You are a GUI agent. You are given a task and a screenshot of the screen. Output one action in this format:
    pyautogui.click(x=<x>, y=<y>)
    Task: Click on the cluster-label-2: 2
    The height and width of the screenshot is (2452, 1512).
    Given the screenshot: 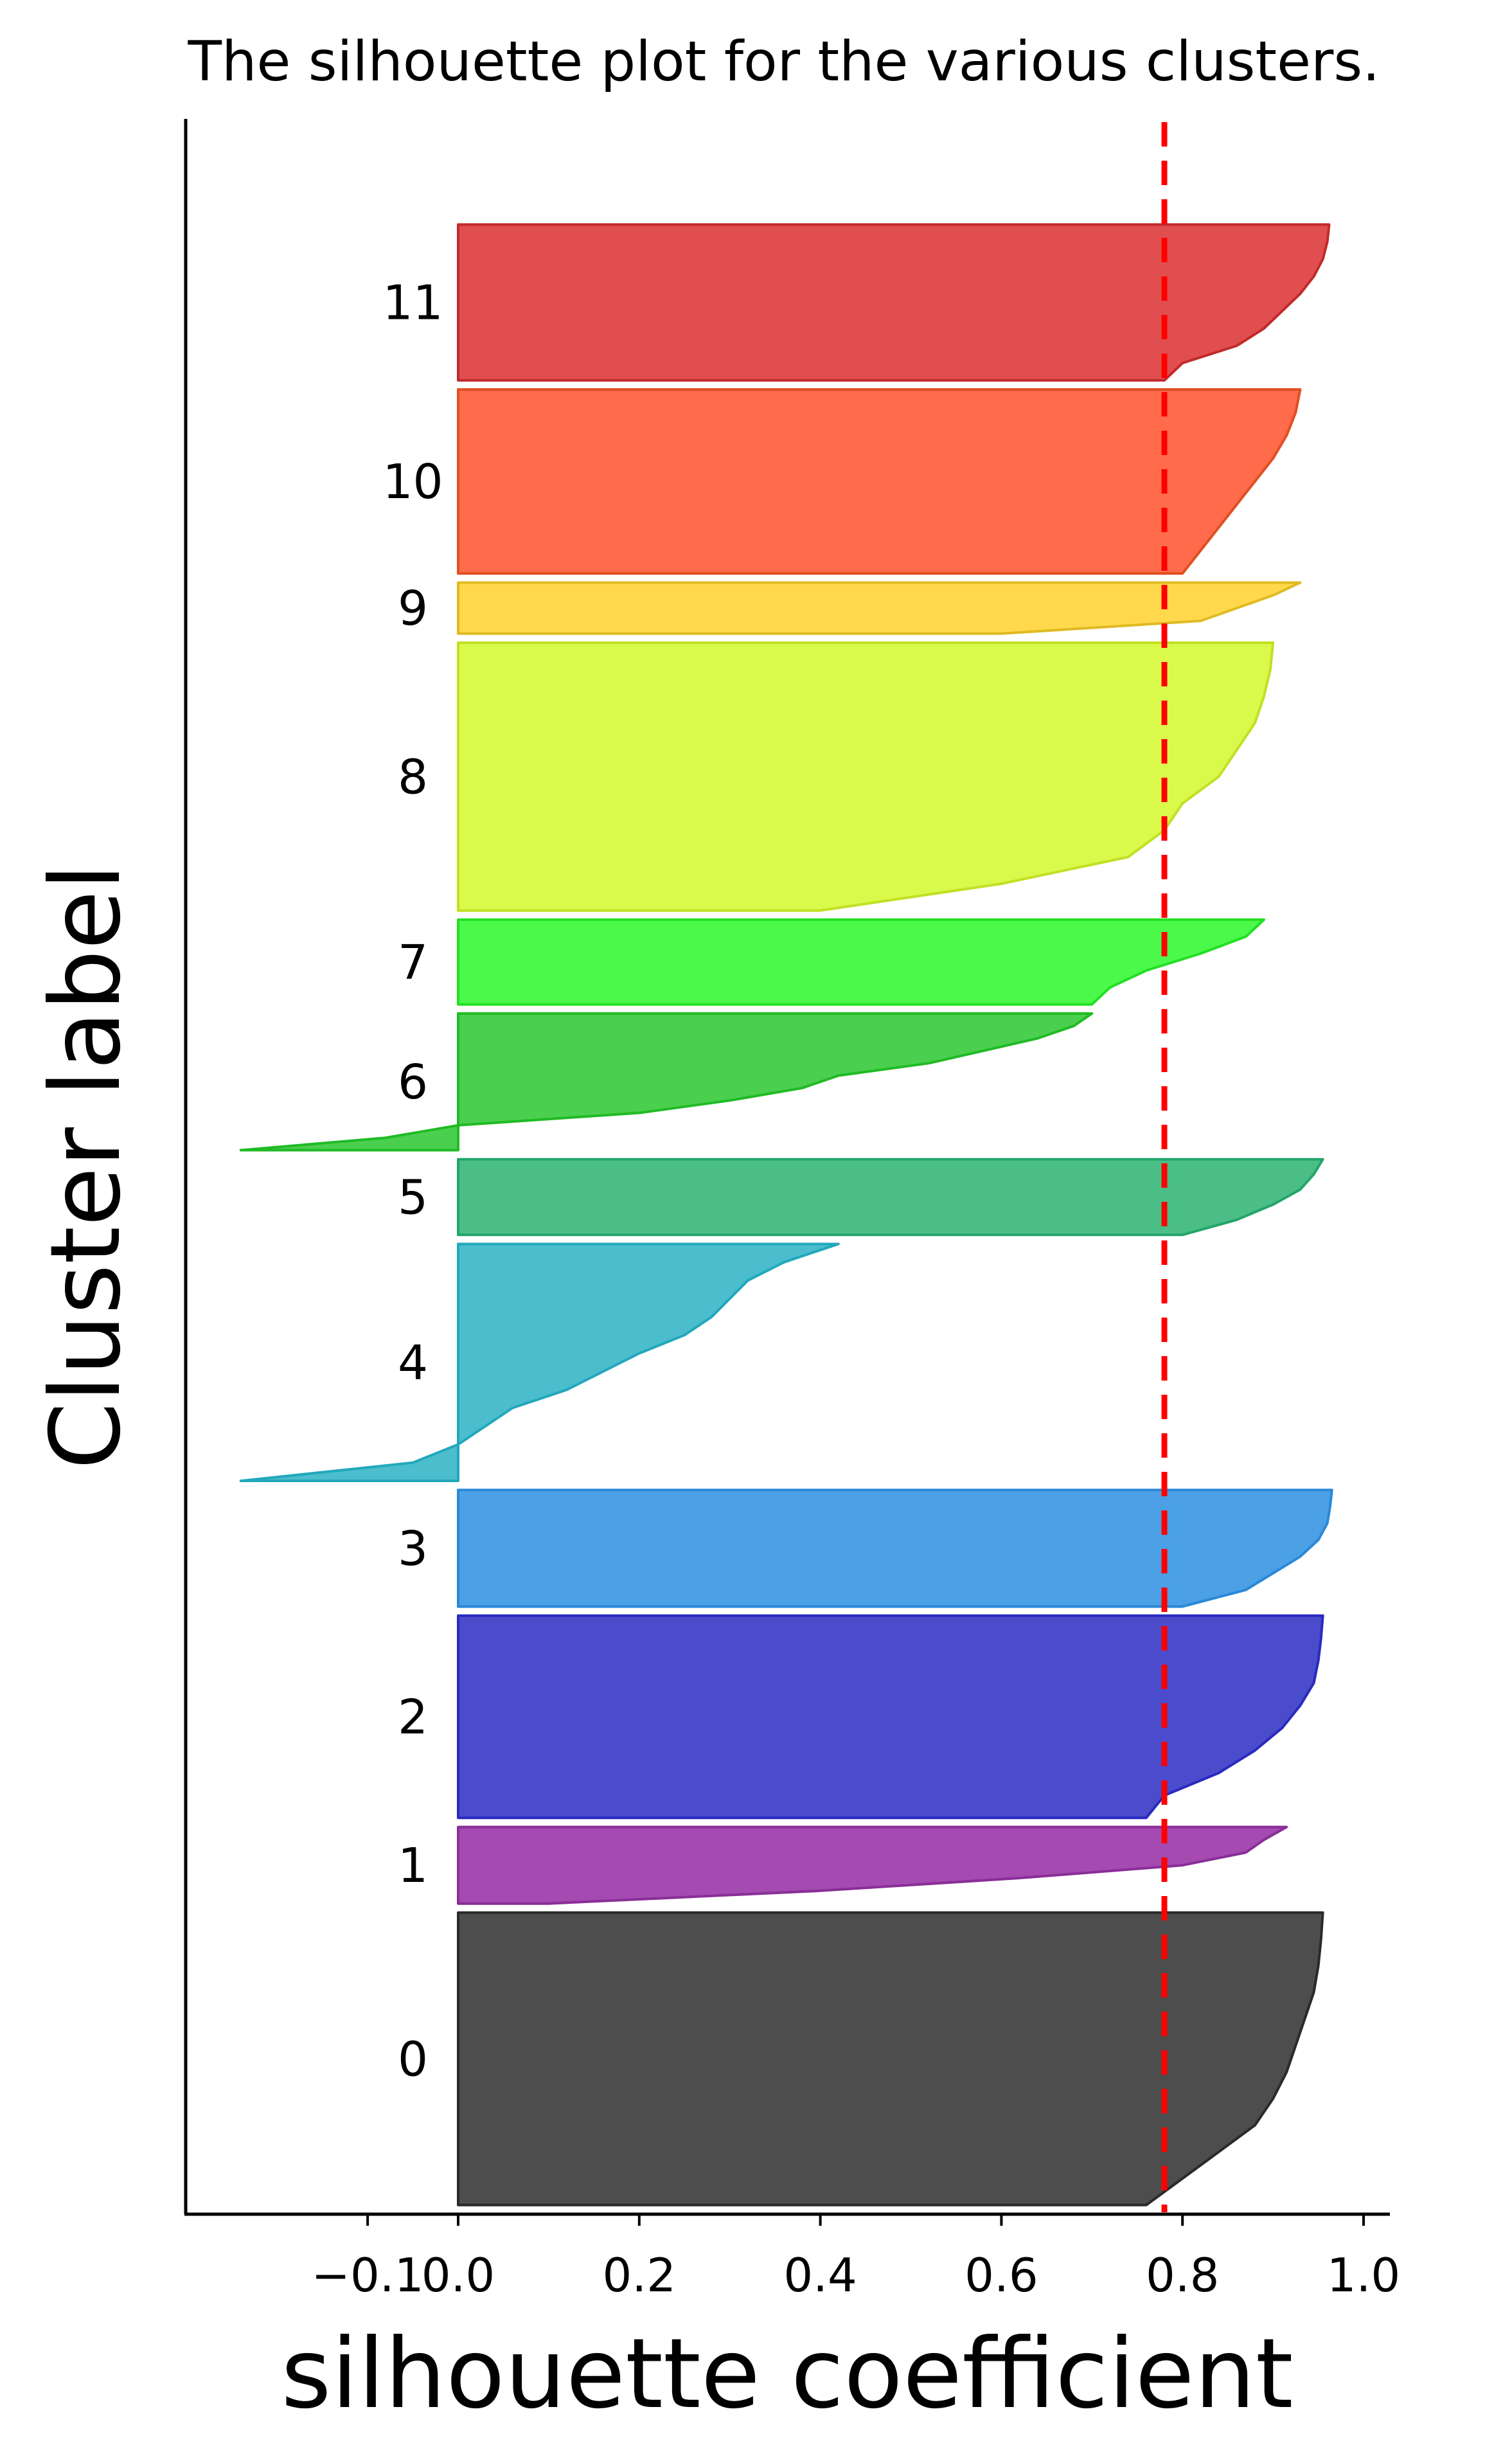 What is the action you would take?
    pyautogui.click(x=413, y=1717)
    